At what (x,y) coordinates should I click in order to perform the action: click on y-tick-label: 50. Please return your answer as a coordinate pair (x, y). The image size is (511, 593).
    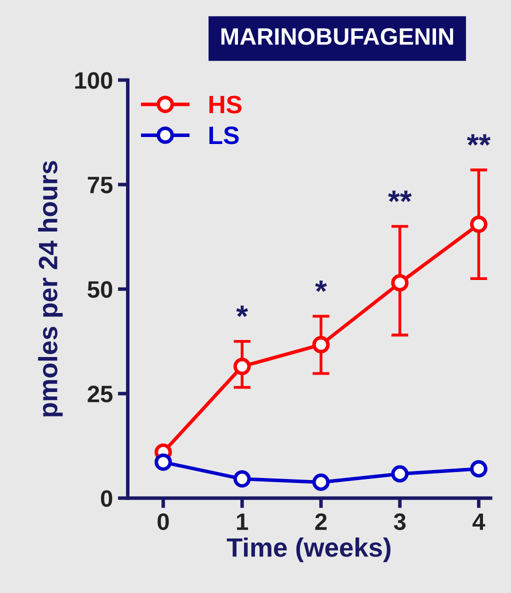
    Looking at the image, I should click on (100, 289).